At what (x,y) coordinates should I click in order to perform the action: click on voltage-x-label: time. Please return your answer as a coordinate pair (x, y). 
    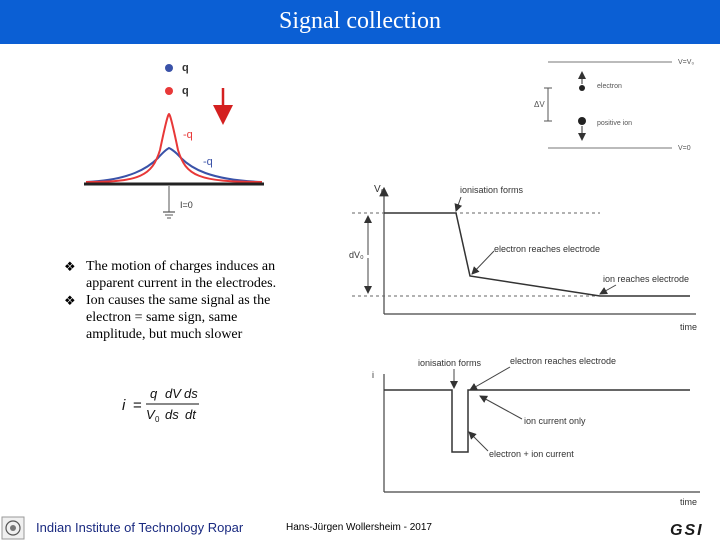
    Looking at the image, I should click on (688, 327).